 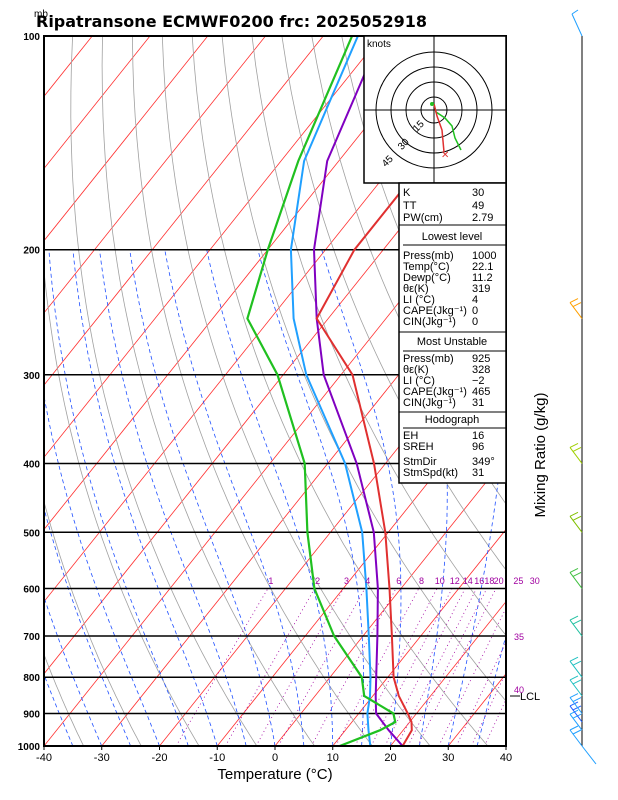 What do you see at coordinates (452, 237) in the screenshot?
I see `lowest-level-header: Lowest level` at bounding box center [452, 237].